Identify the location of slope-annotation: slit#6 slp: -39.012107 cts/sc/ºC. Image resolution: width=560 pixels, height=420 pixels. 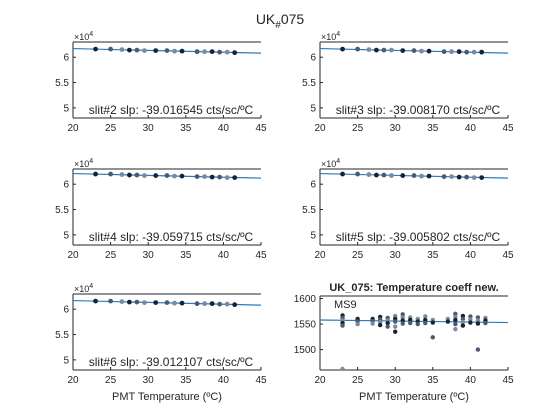
(171, 362).